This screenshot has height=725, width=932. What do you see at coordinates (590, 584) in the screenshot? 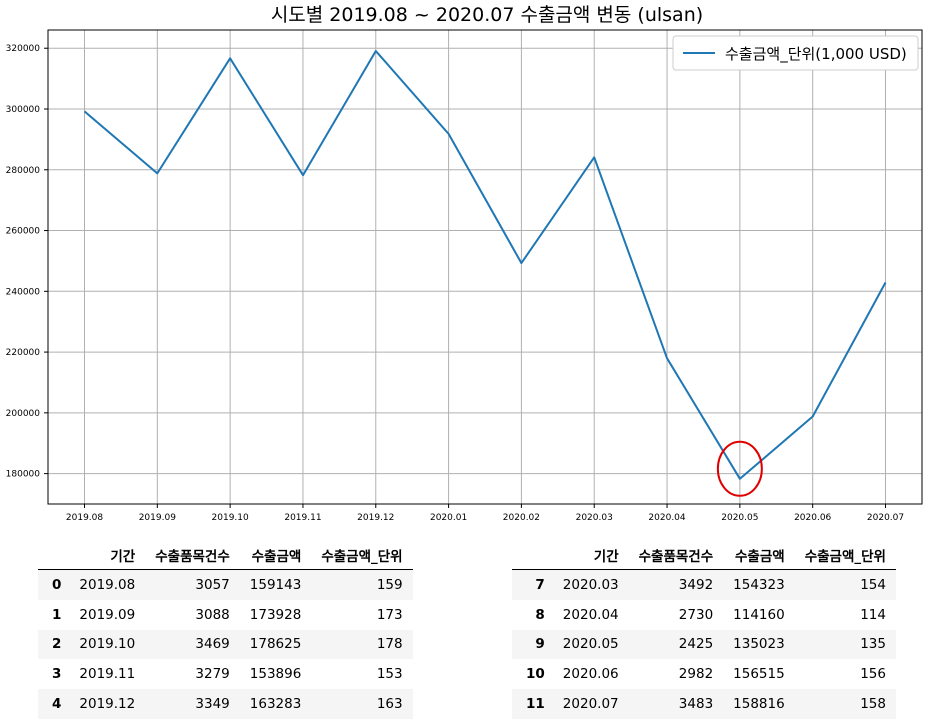
I see `table-cell: 2020.03` at bounding box center [590, 584].